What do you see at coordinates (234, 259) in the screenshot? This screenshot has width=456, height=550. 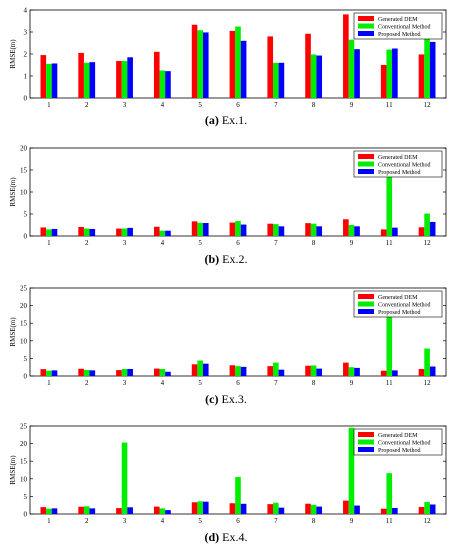 I see `caption-text: Ex.2.` at bounding box center [234, 259].